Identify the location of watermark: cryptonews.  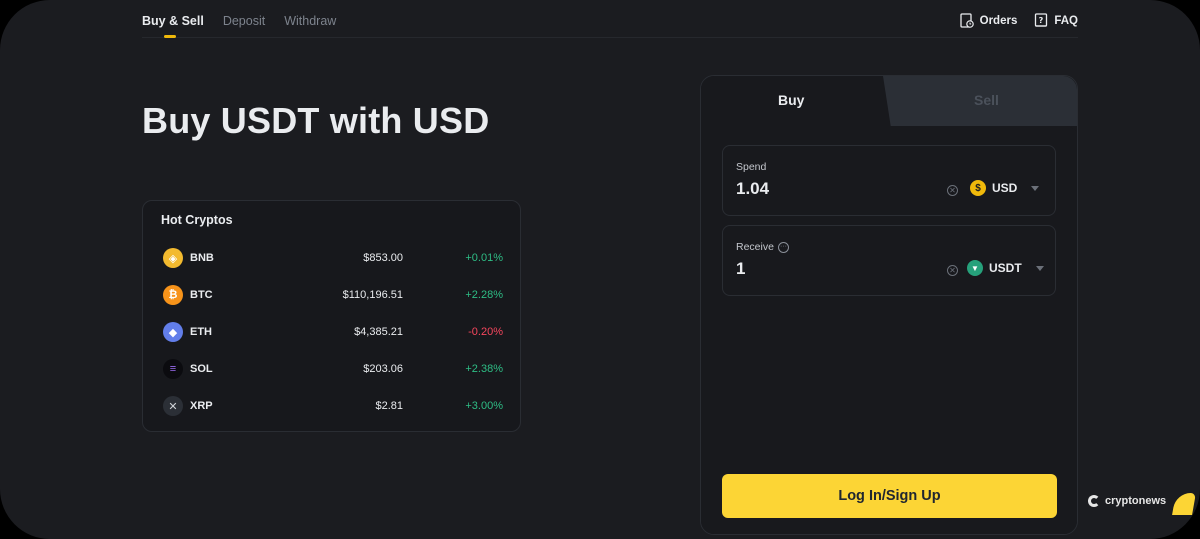
(1127, 501).